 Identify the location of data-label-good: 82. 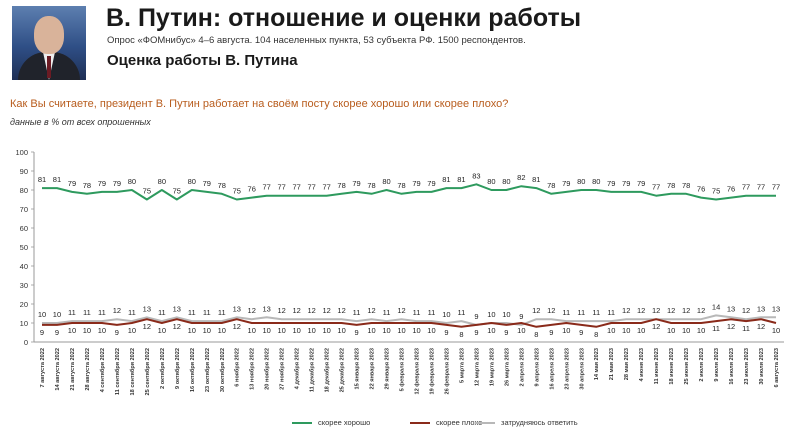
(521, 177).